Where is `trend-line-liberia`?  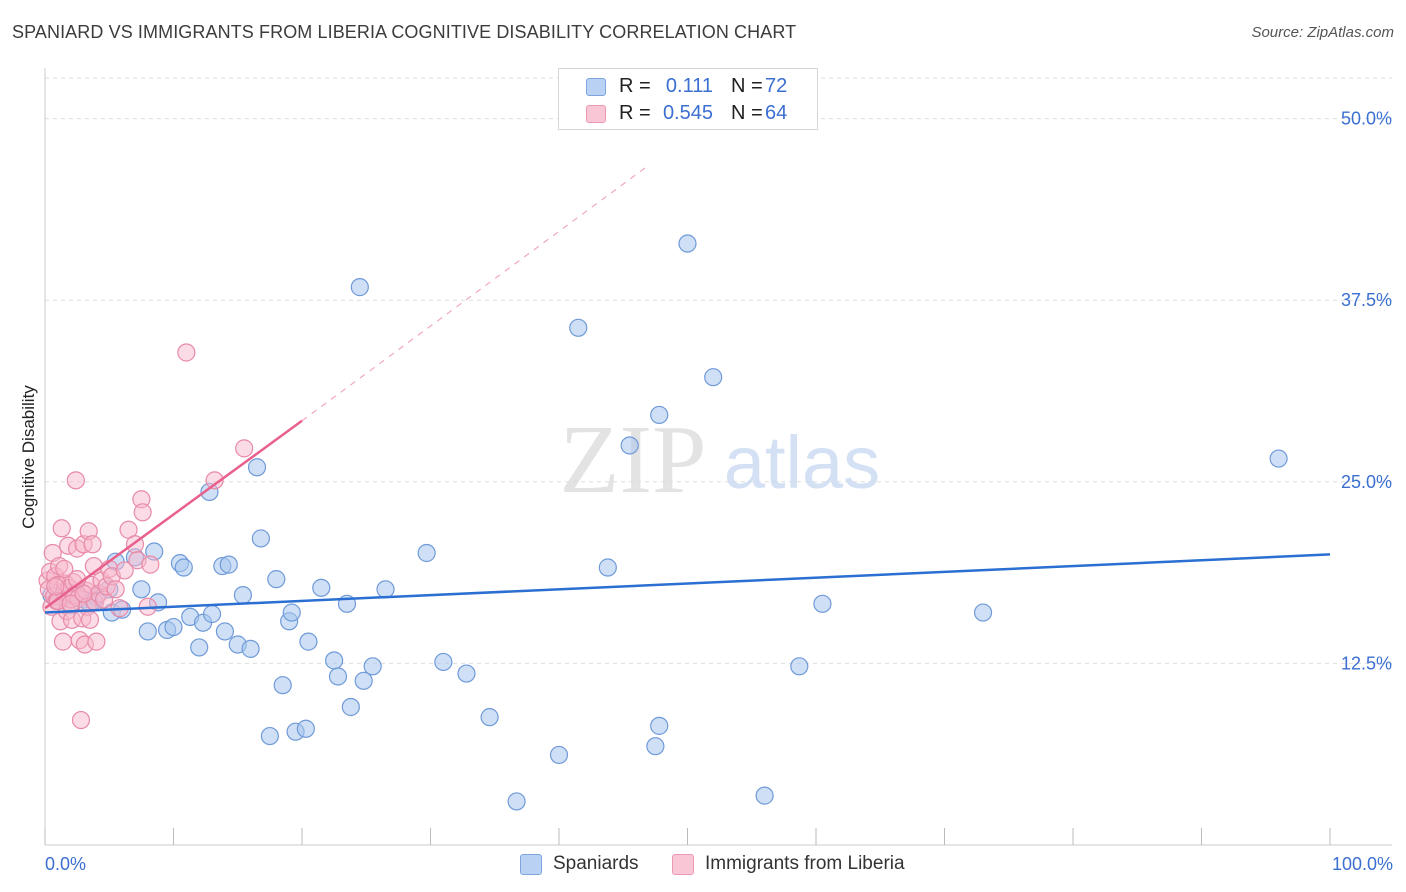 trend-line-liberia is located at coordinates (173, 514).